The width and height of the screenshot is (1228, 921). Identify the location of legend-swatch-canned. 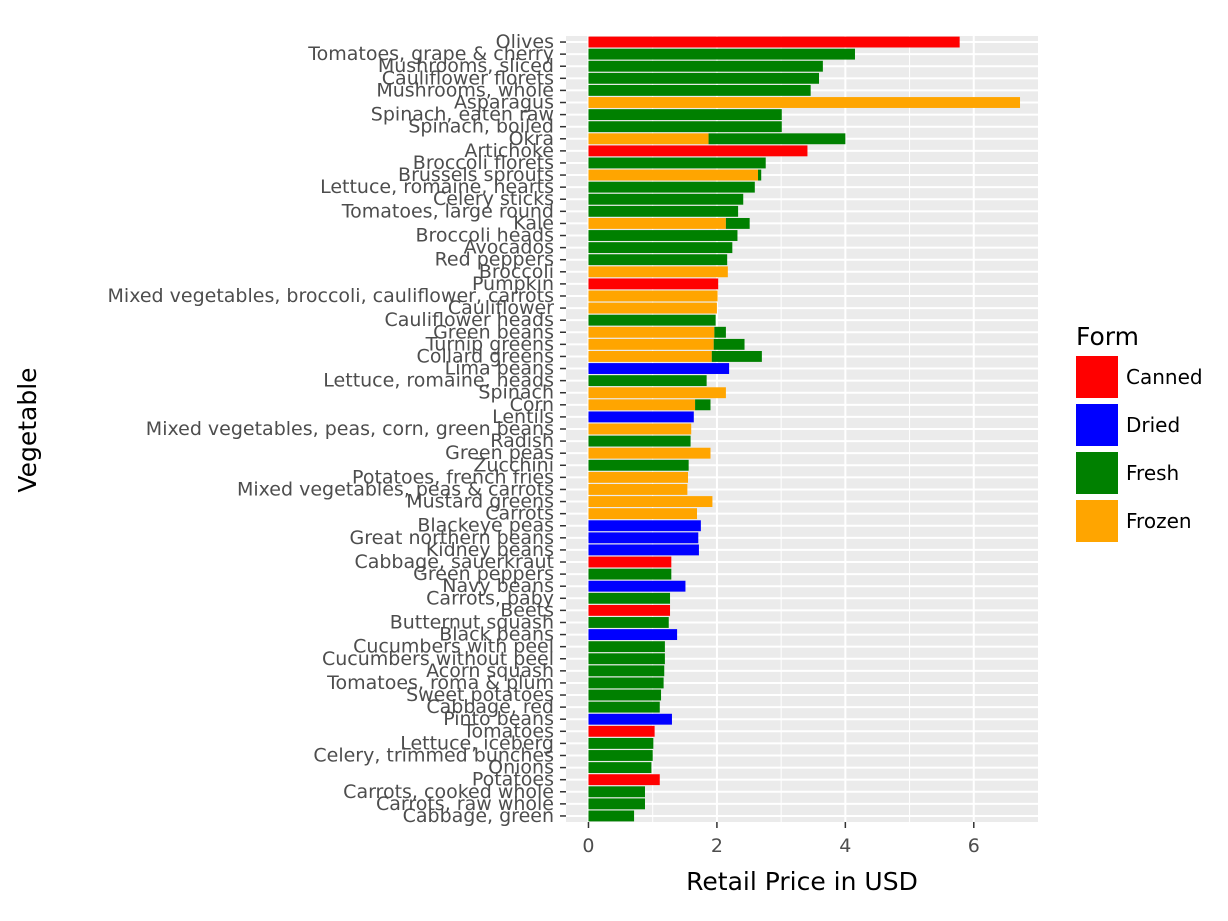
(1097, 377).